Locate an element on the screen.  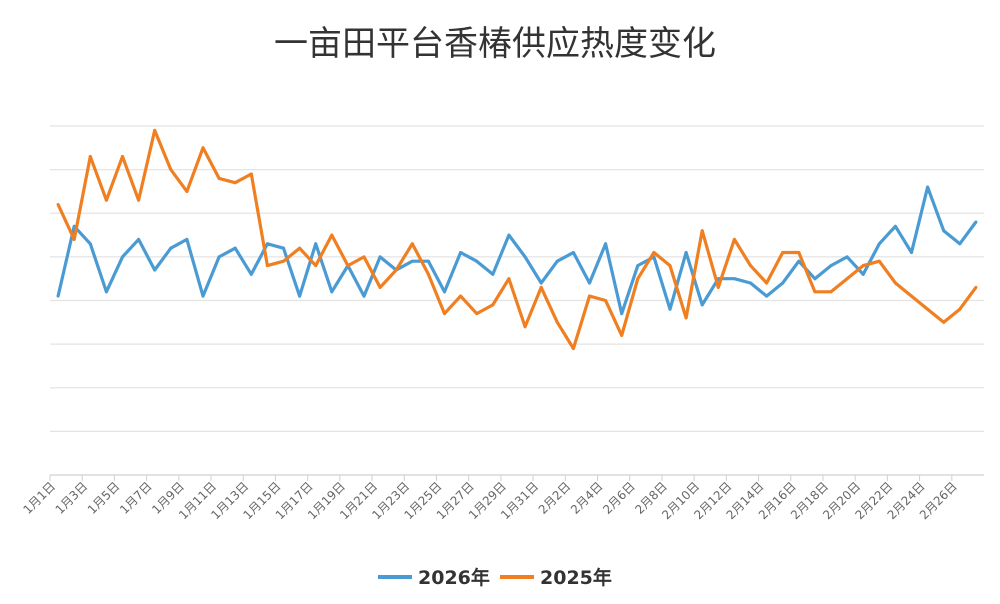
legend-label-2026: 2026年 is located at coordinates (454, 577).